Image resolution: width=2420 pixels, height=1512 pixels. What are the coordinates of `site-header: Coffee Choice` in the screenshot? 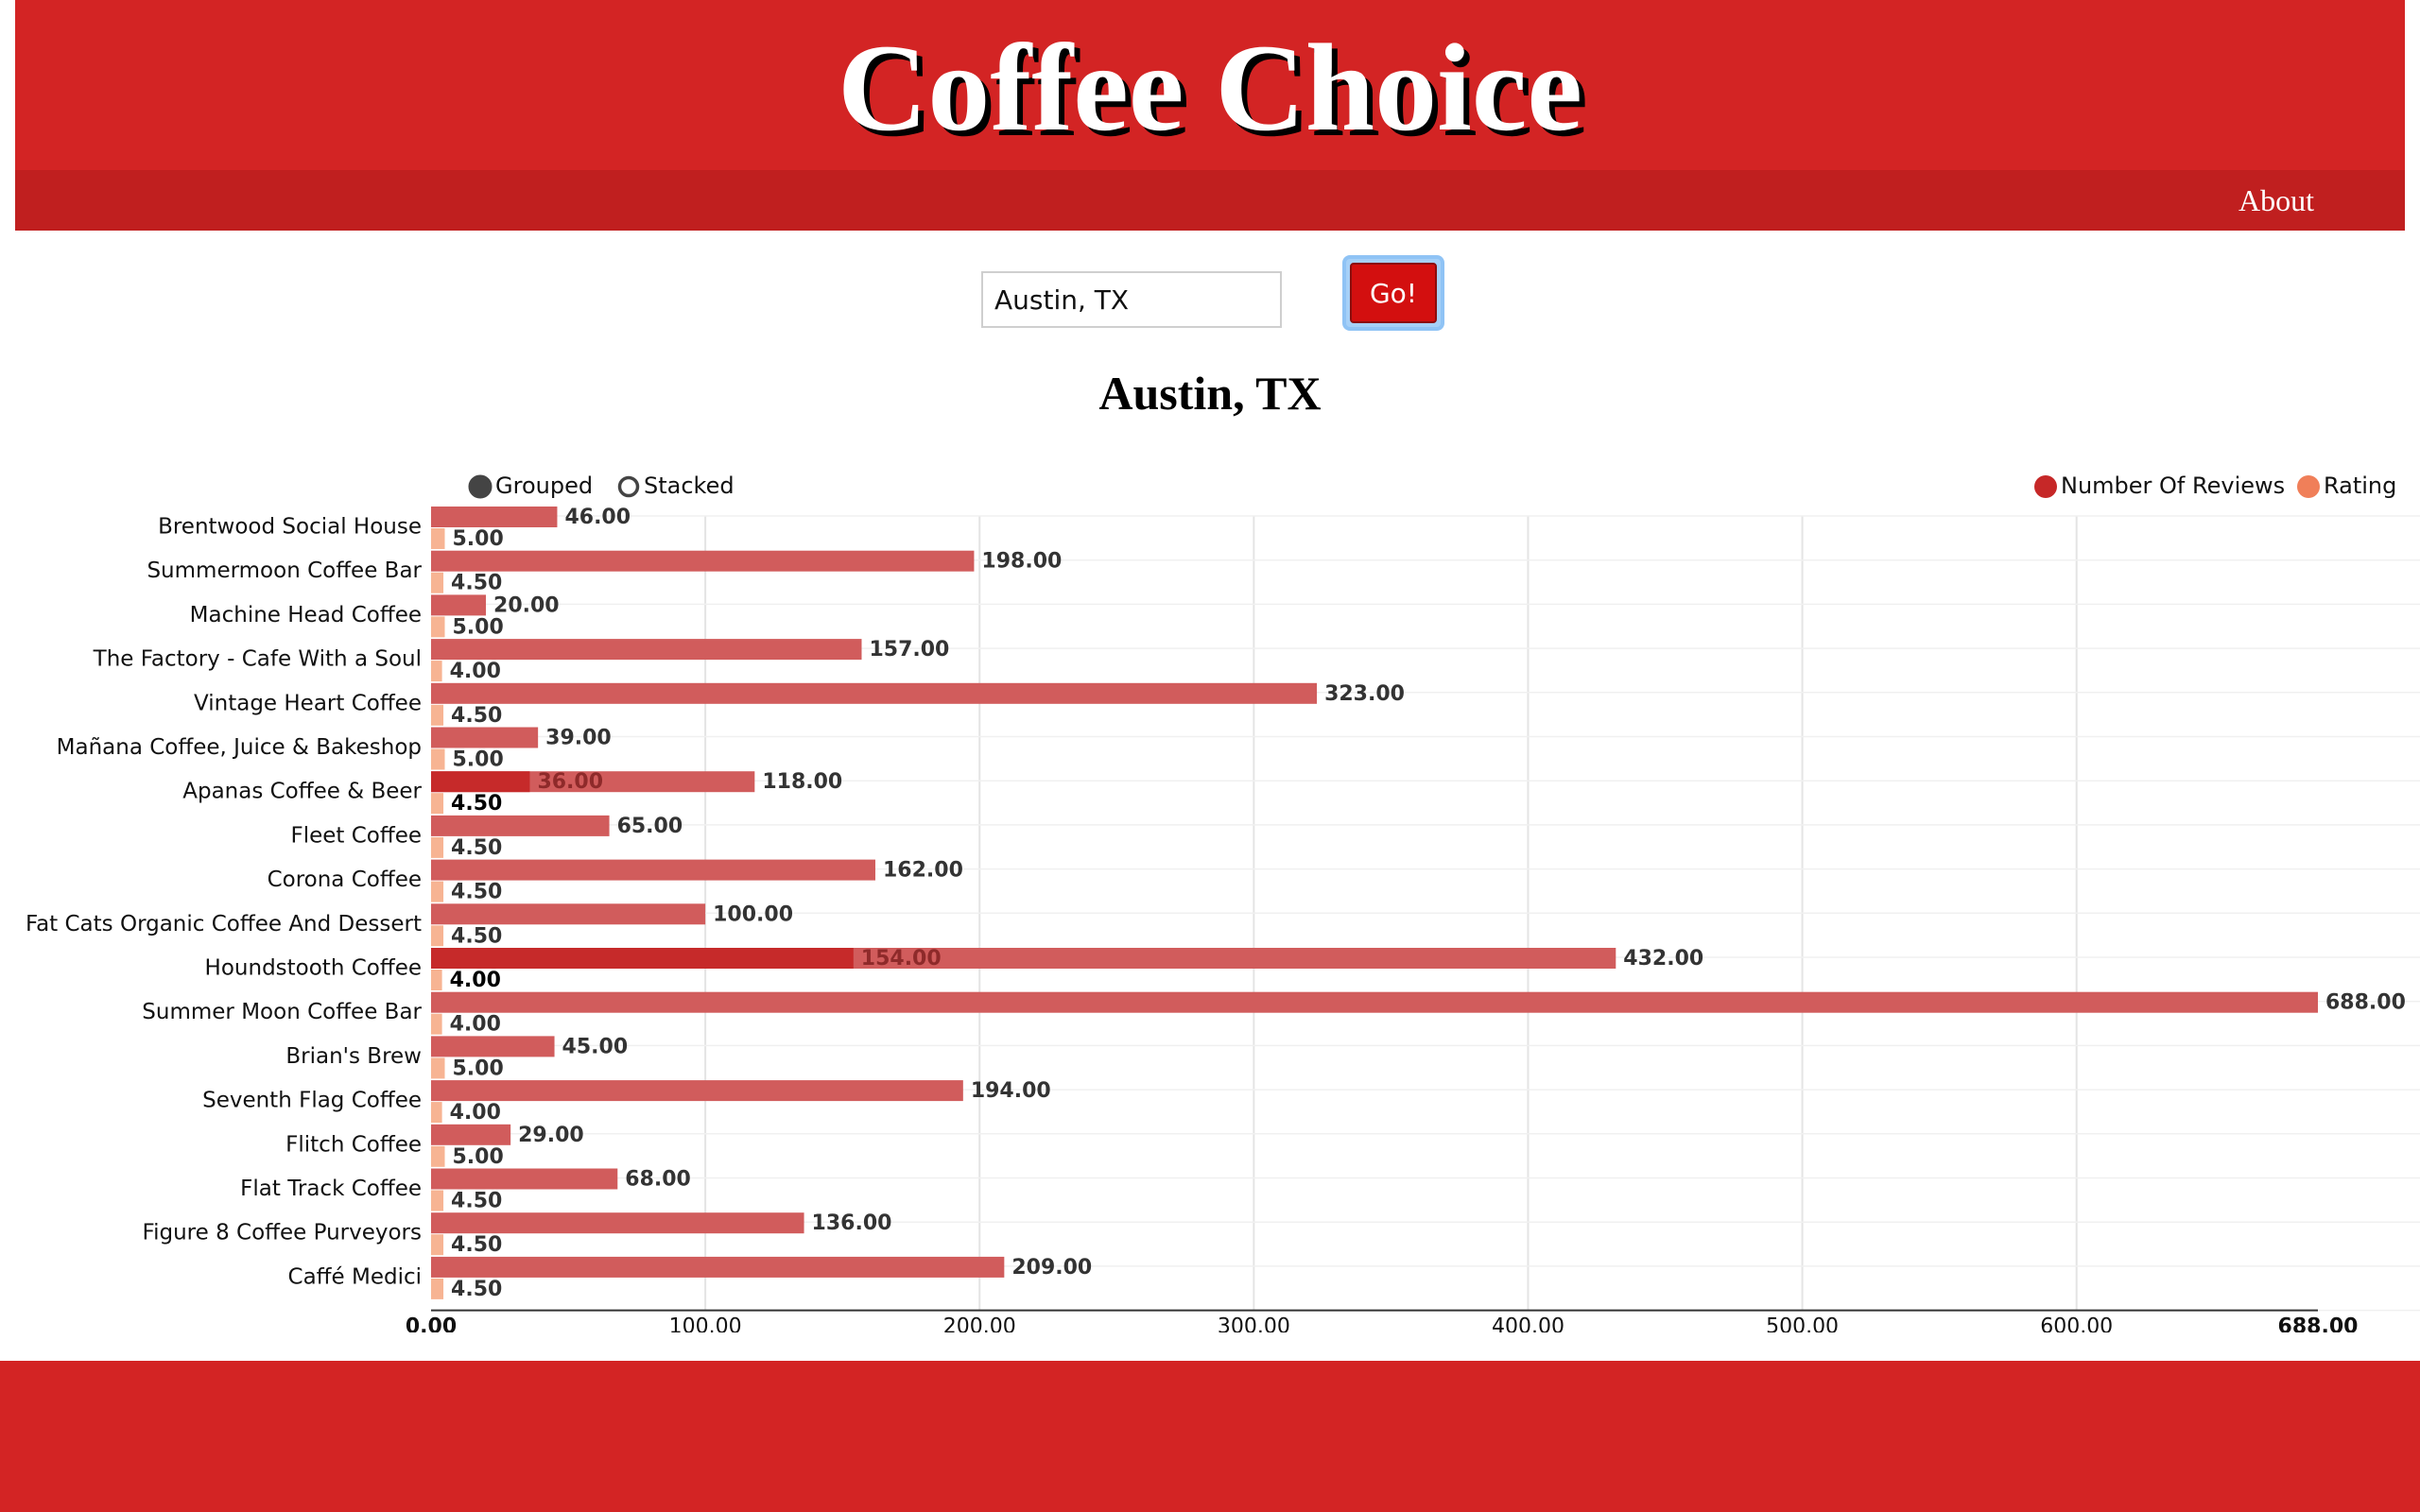 It's located at (1210, 85).